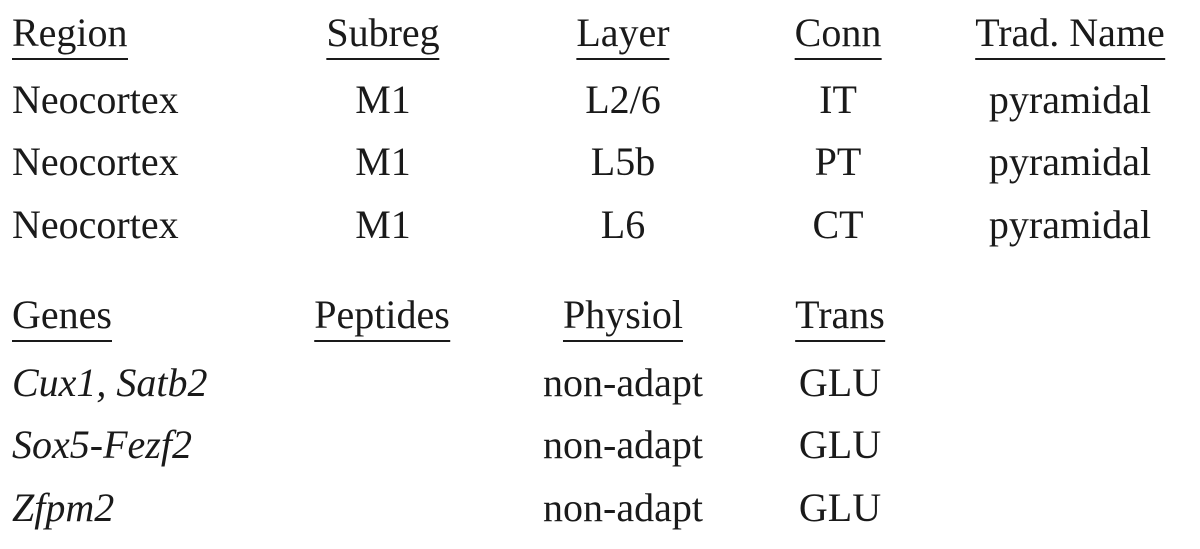 Image resolution: width=1200 pixels, height=549 pixels. Describe the element at coordinates (838, 224) in the screenshot. I see `table-cell: CT` at that location.